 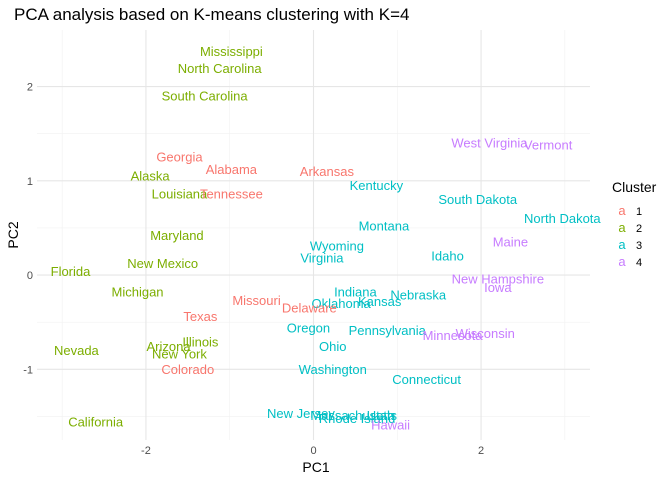 I want to click on point-label: Rhode Island, so click(x=357, y=418).